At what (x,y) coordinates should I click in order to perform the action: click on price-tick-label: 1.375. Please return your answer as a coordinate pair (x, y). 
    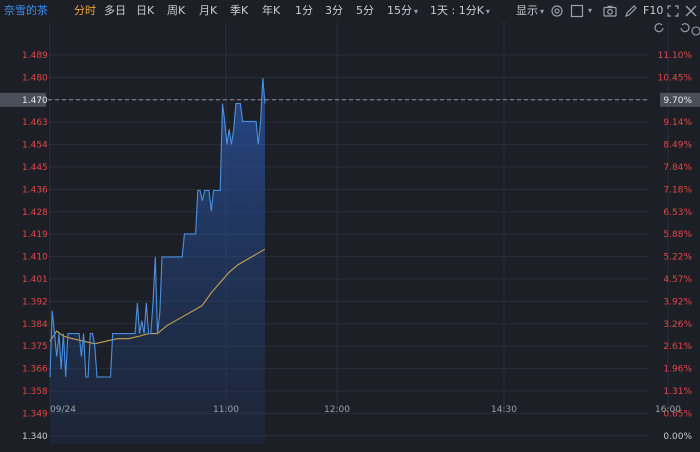
    Looking at the image, I should click on (35, 347).